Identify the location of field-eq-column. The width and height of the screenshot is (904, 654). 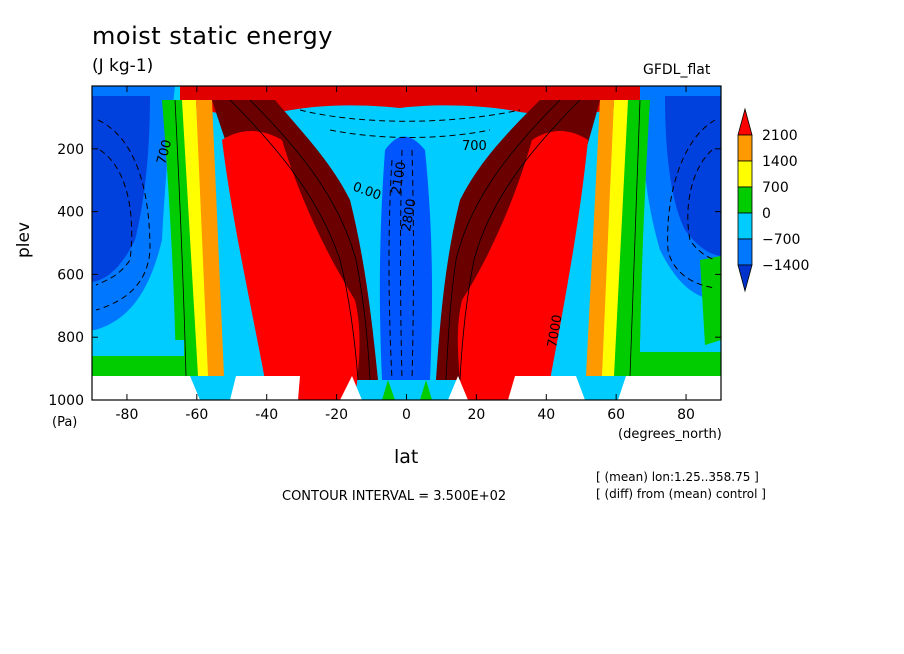
(406, 258).